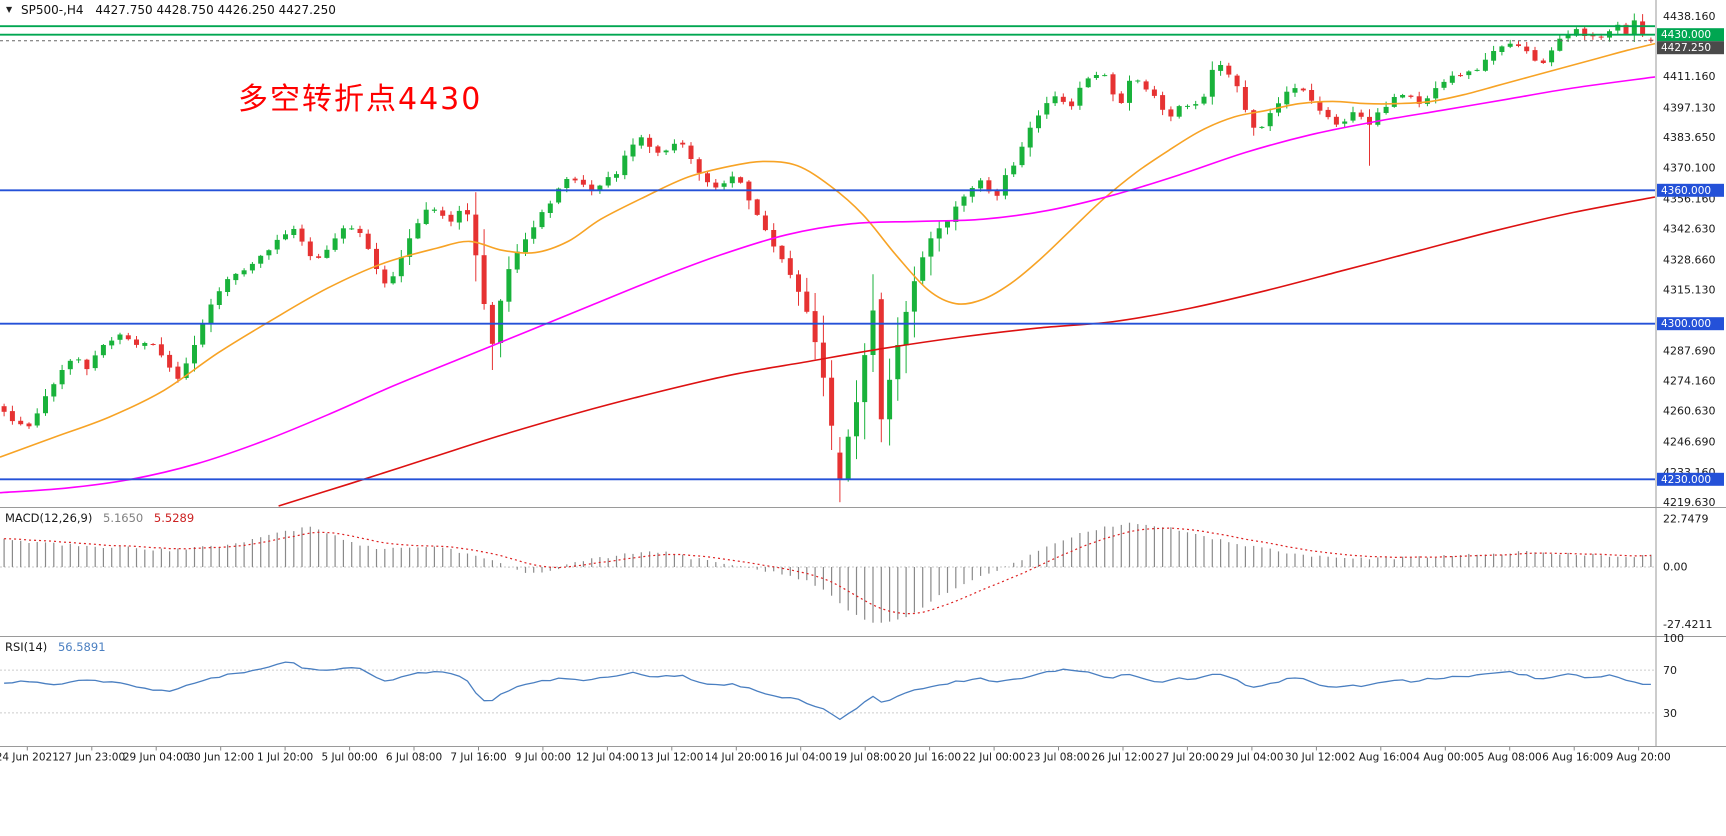 The image size is (1726, 836). What do you see at coordinates (671, 758) in the screenshot?
I see `time-tick-label: 13 Jul 12:00` at bounding box center [671, 758].